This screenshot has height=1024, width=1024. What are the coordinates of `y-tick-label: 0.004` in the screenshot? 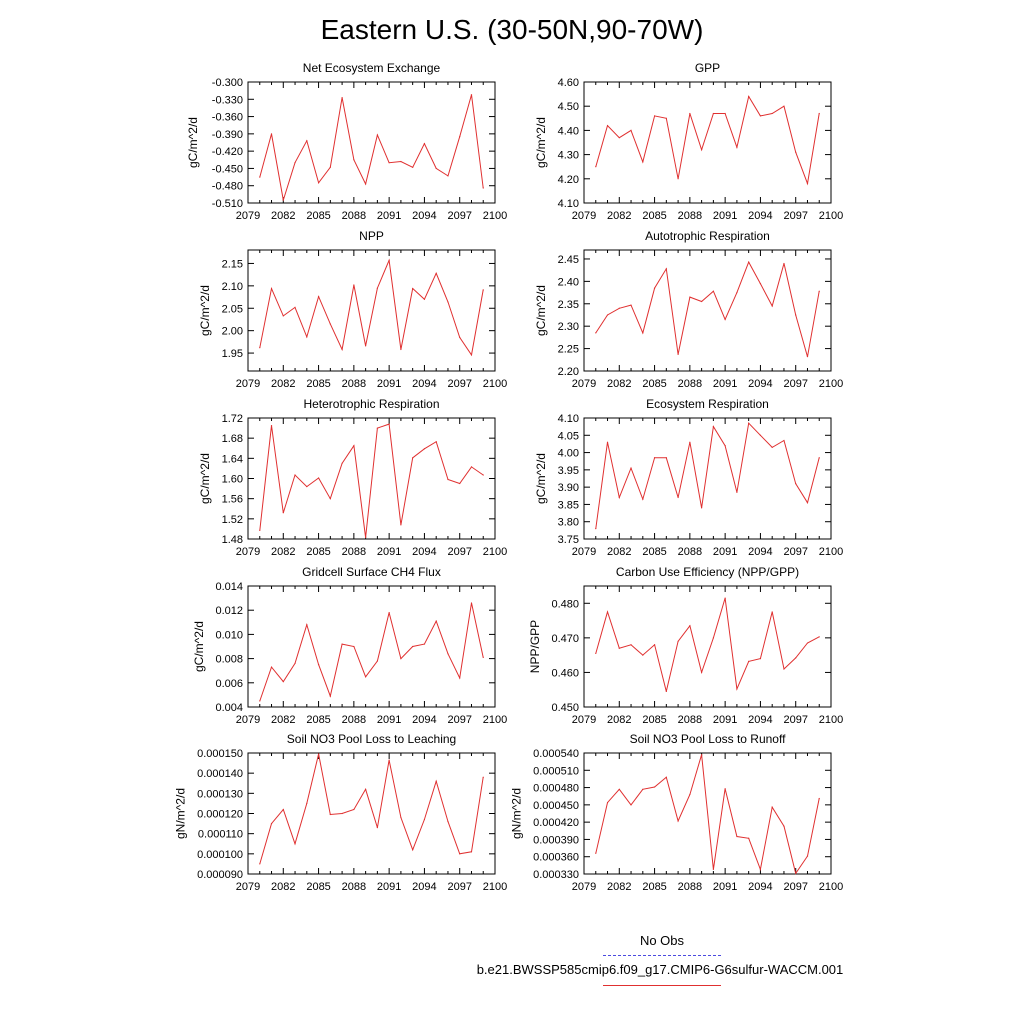 It's located at (229, 708).